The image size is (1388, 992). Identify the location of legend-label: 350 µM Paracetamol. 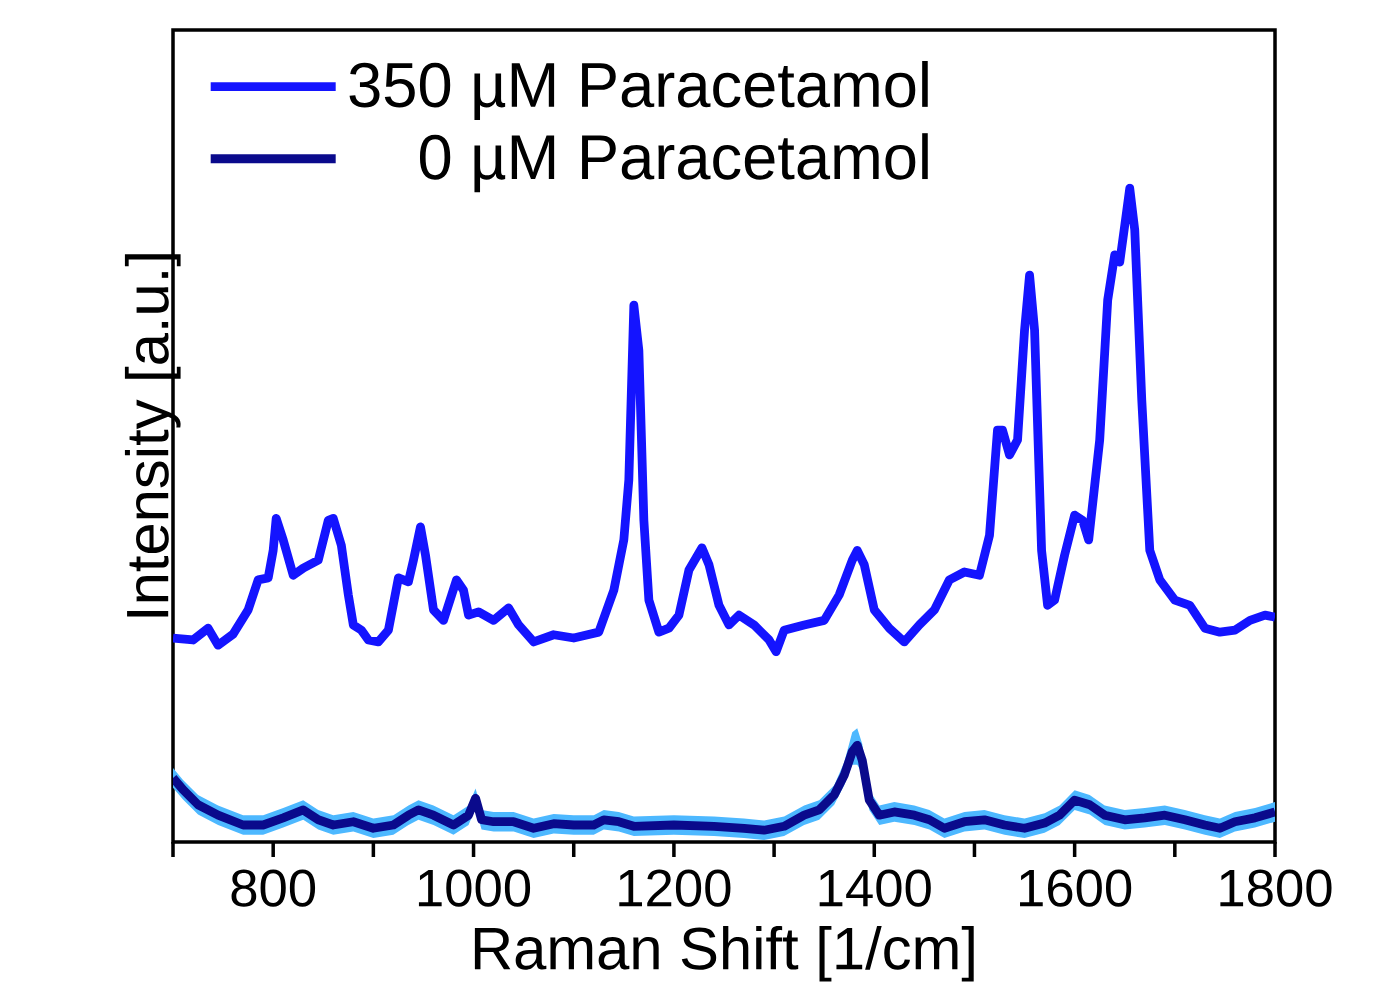
(638, 90).